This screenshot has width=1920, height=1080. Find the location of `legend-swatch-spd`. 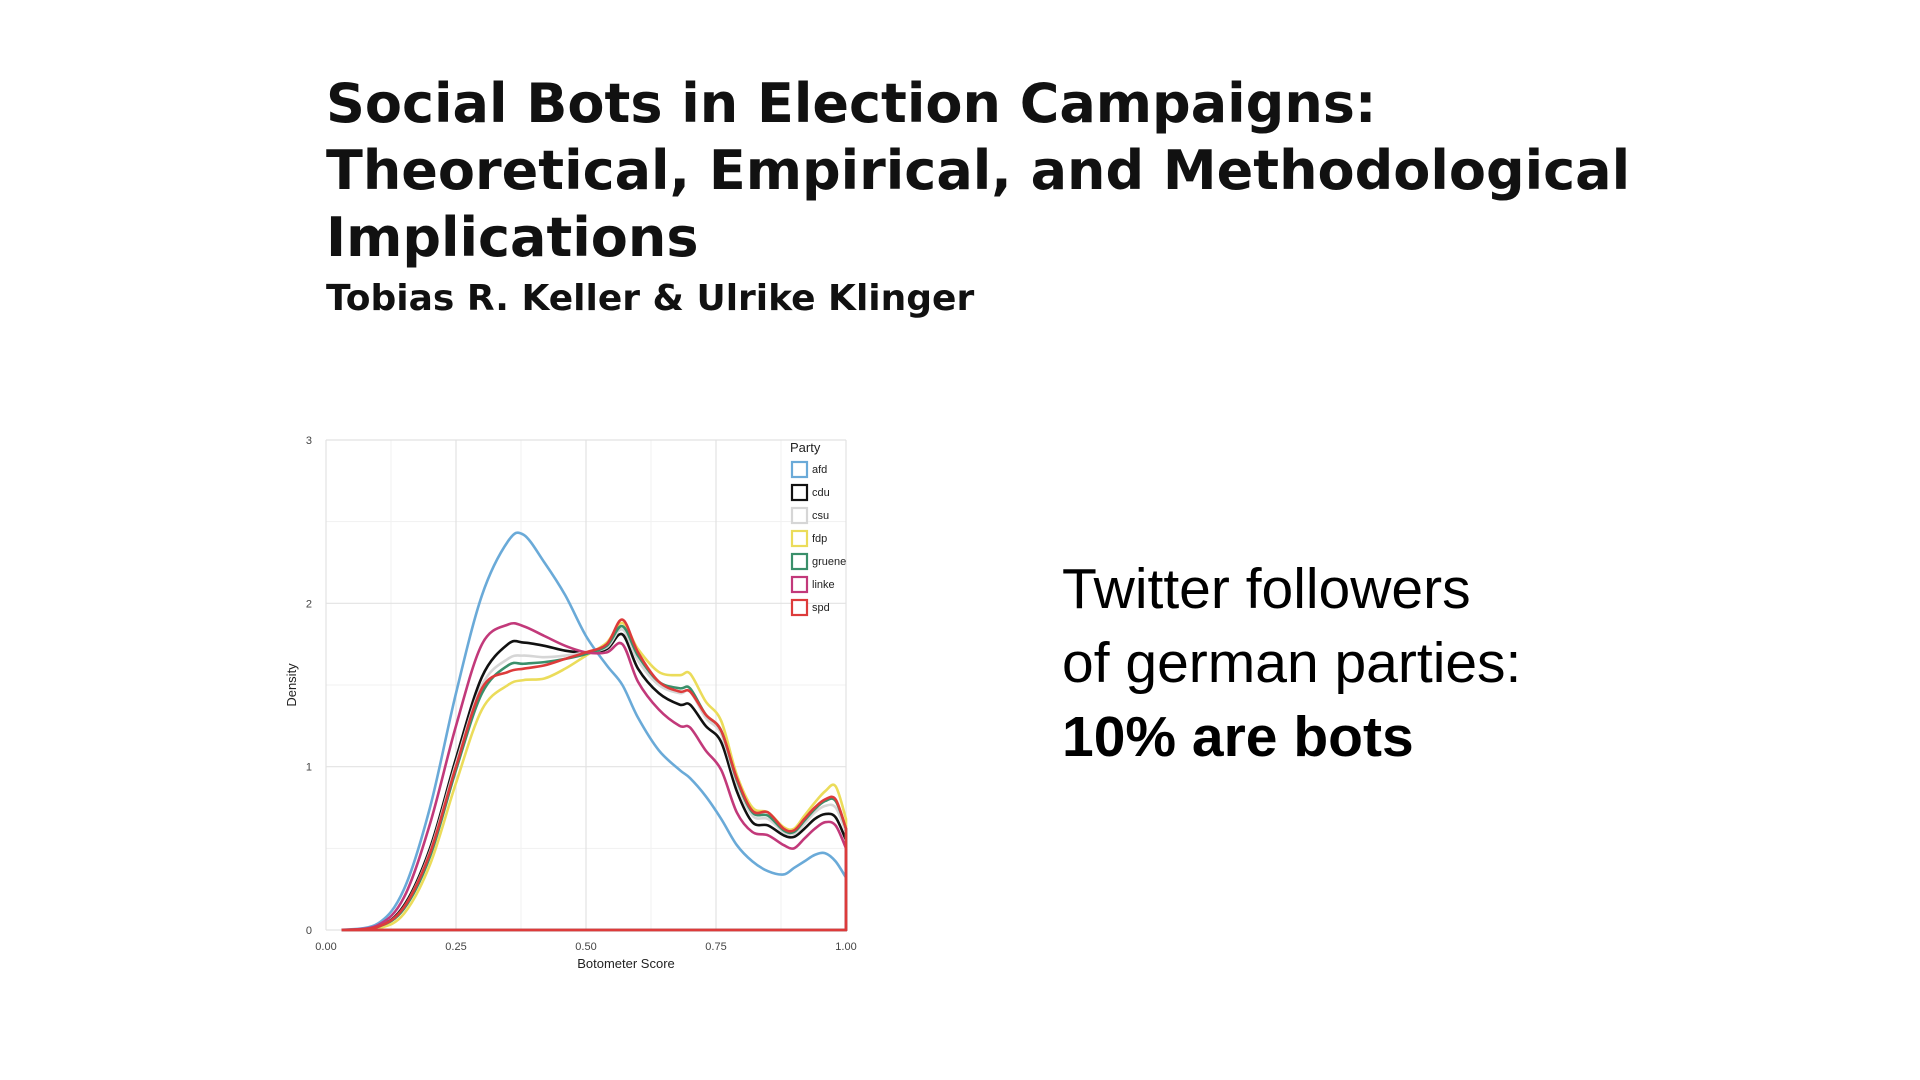

legend-swatch-spd is located at coordinates (799, 607).